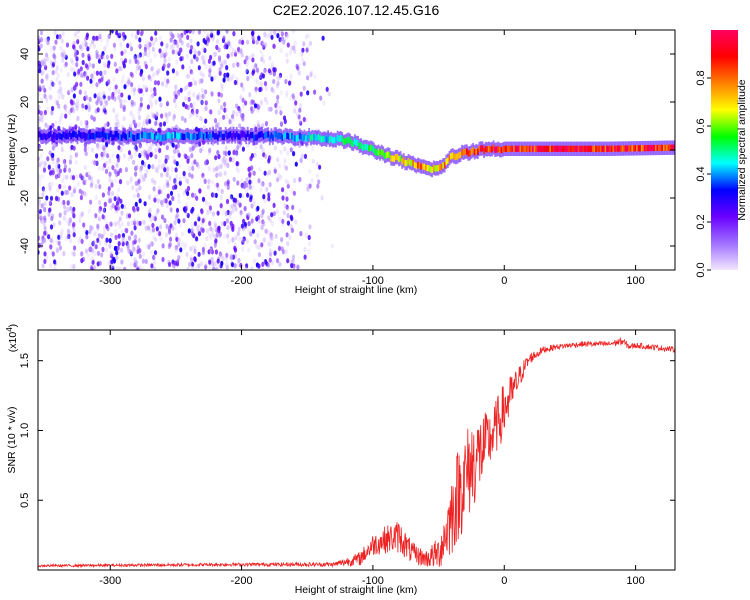 This screenshot has width=750, height=600. Describe the element at coordinates (356, 10) in the screenshot. I see `figure-title: C2E2.2026.107.12.45.G16` at that location.